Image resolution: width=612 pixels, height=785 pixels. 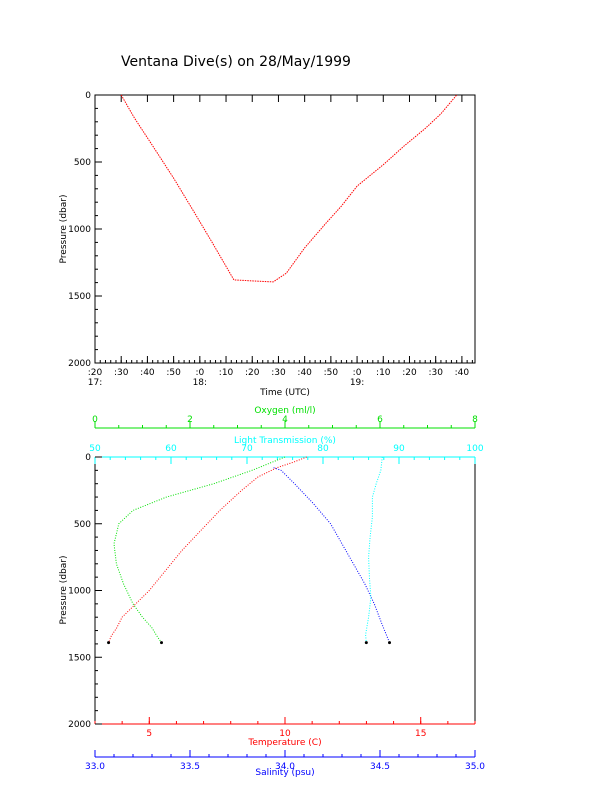 What do you see at coordinates (79, 592) in the screenshot?
I see `bottom-y-tick-label: 1000` at bounding box center [79, 592].